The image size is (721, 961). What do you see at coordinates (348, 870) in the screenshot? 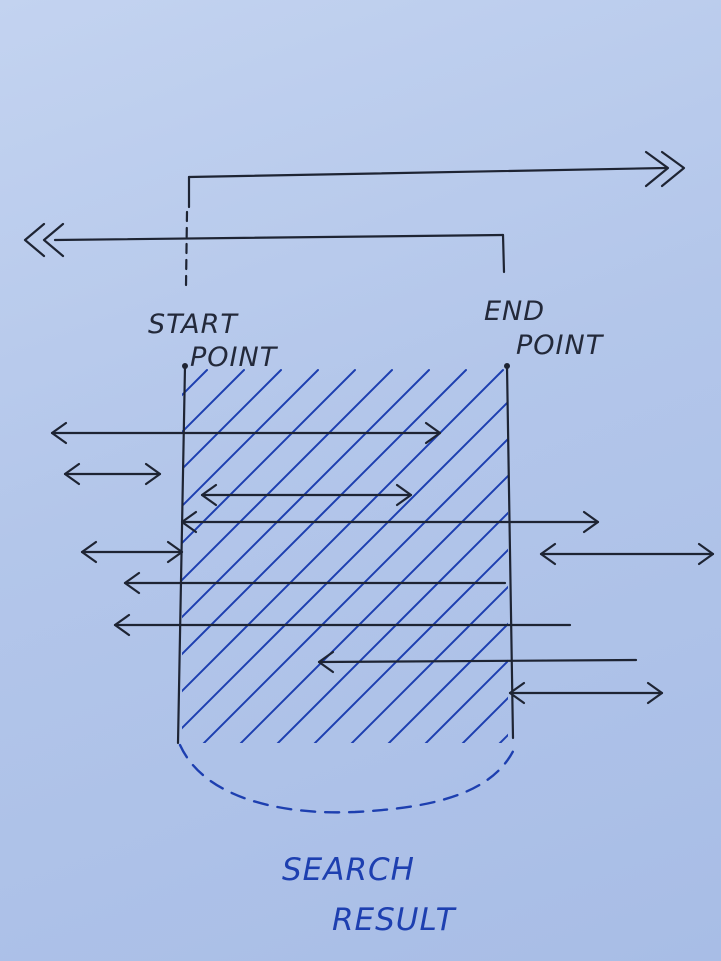
I see `search-result-label-line1: SEARCH` at bounding box center [348, 870].